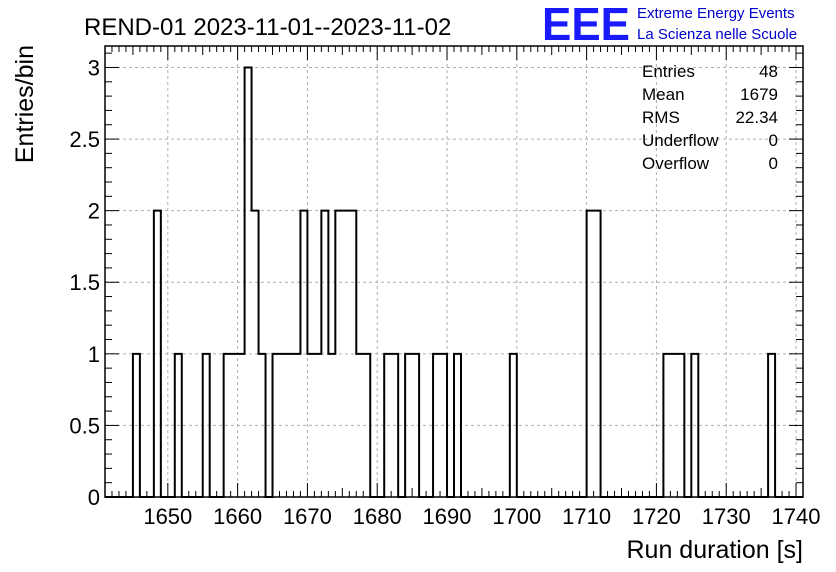 The height and width of the screenshot is (572, 836). Describe the element at coordinates (586, 25) in the screenshot. I see `logo-letters: EEE` at that location.